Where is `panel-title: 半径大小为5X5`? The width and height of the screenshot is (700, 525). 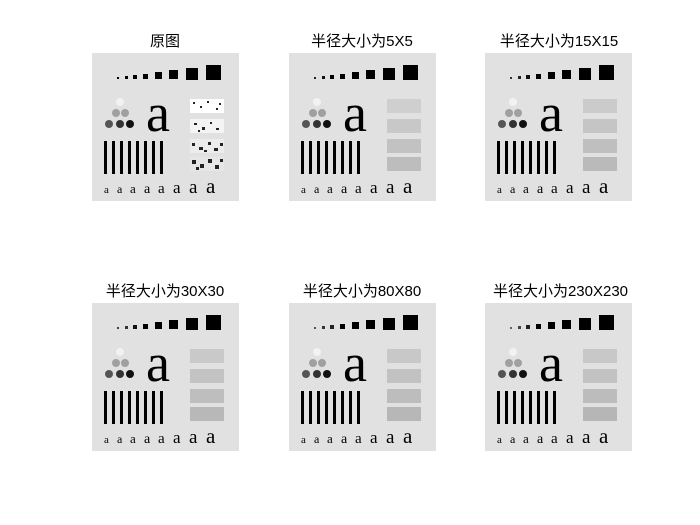 panel-title: 半径大小为5X5 is located at coordinates (362, 41).